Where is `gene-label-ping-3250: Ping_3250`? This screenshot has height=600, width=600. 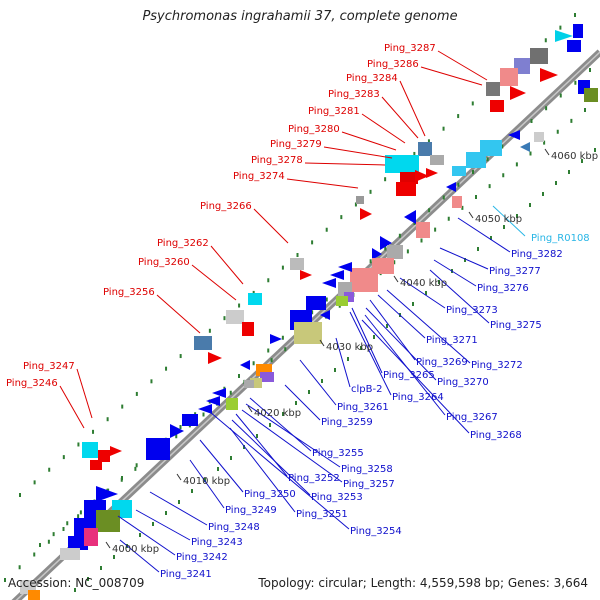 gene-label-ping-3250: Ping_3250 is located at coordinates (270, 494).